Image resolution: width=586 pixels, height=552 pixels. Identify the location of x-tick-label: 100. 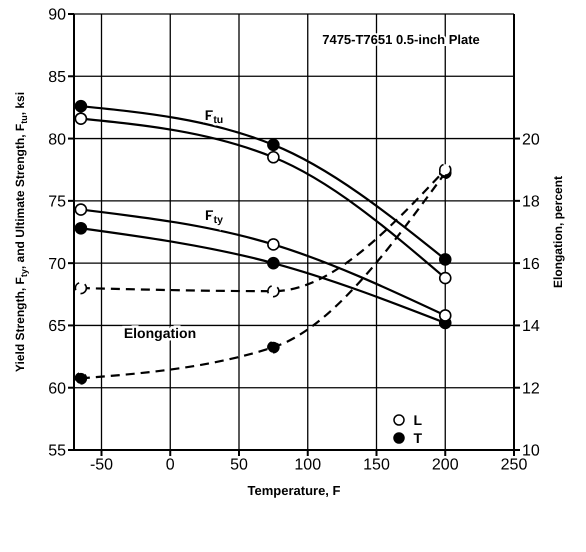
(308, 465).